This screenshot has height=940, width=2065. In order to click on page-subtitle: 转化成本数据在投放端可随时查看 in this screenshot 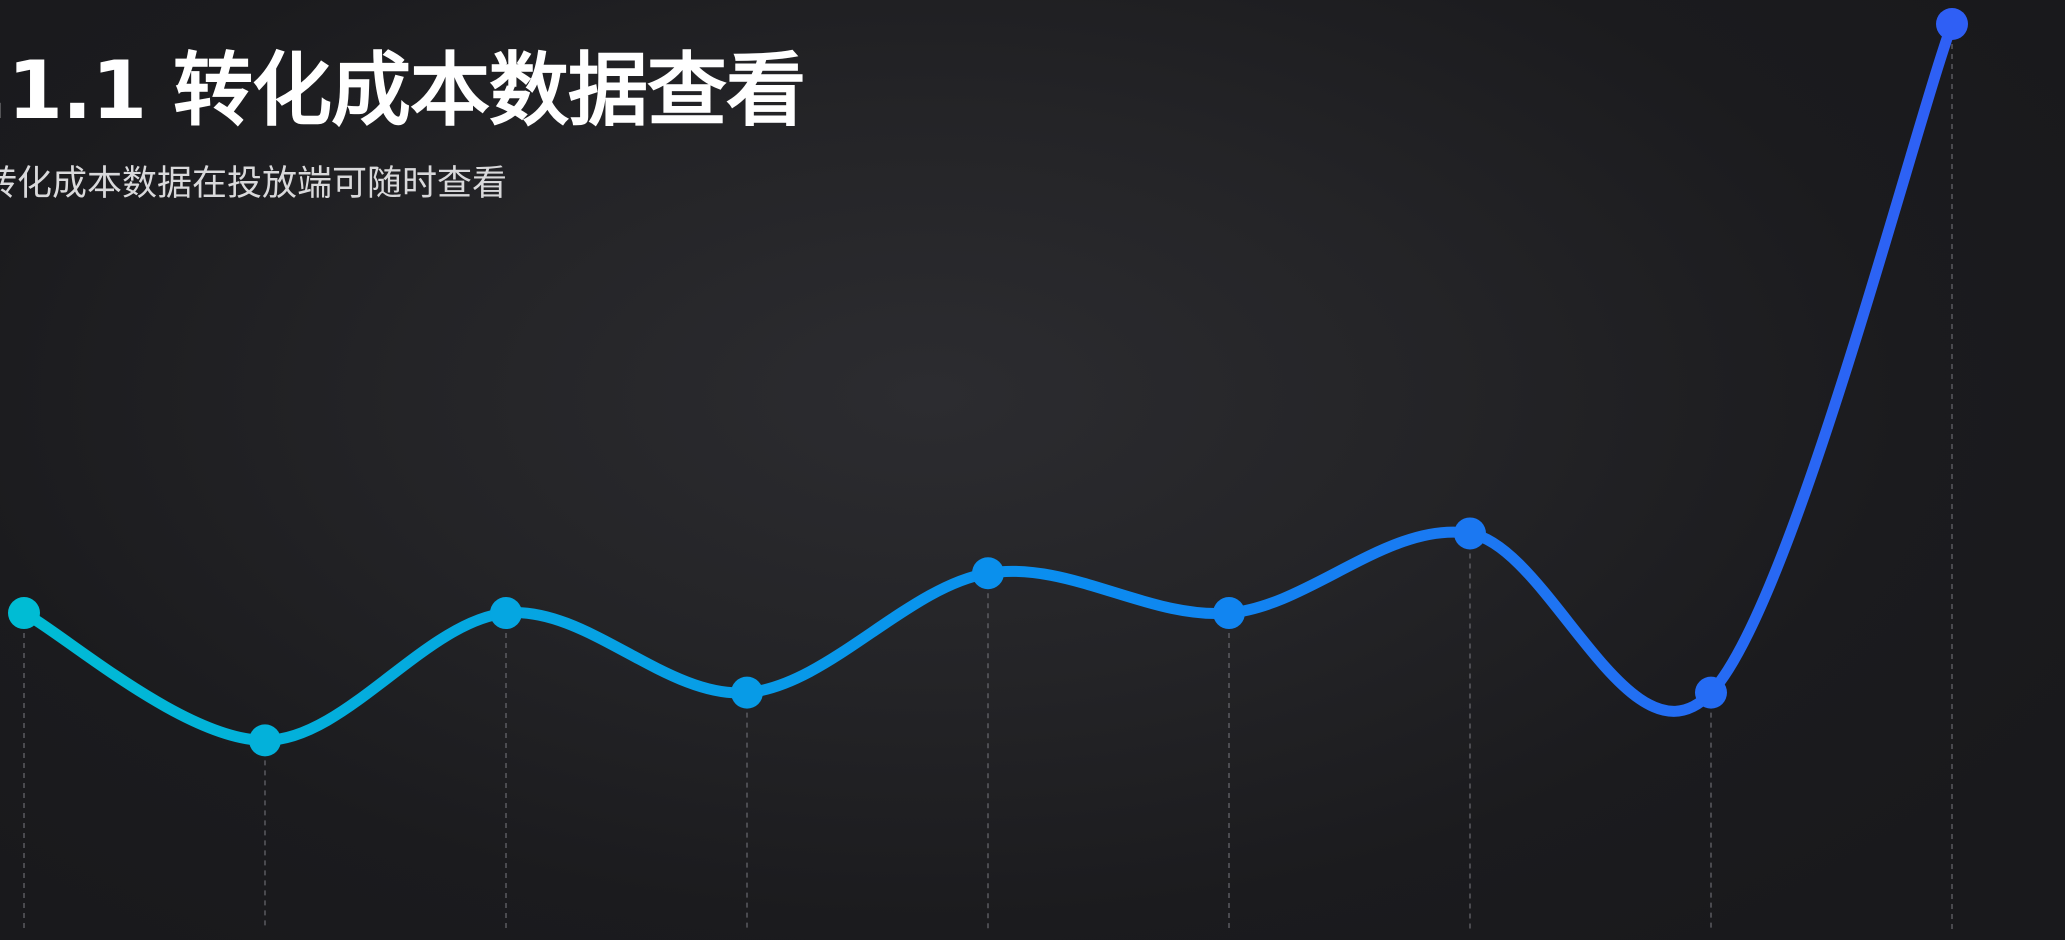, I will do `click(254, 184)`.